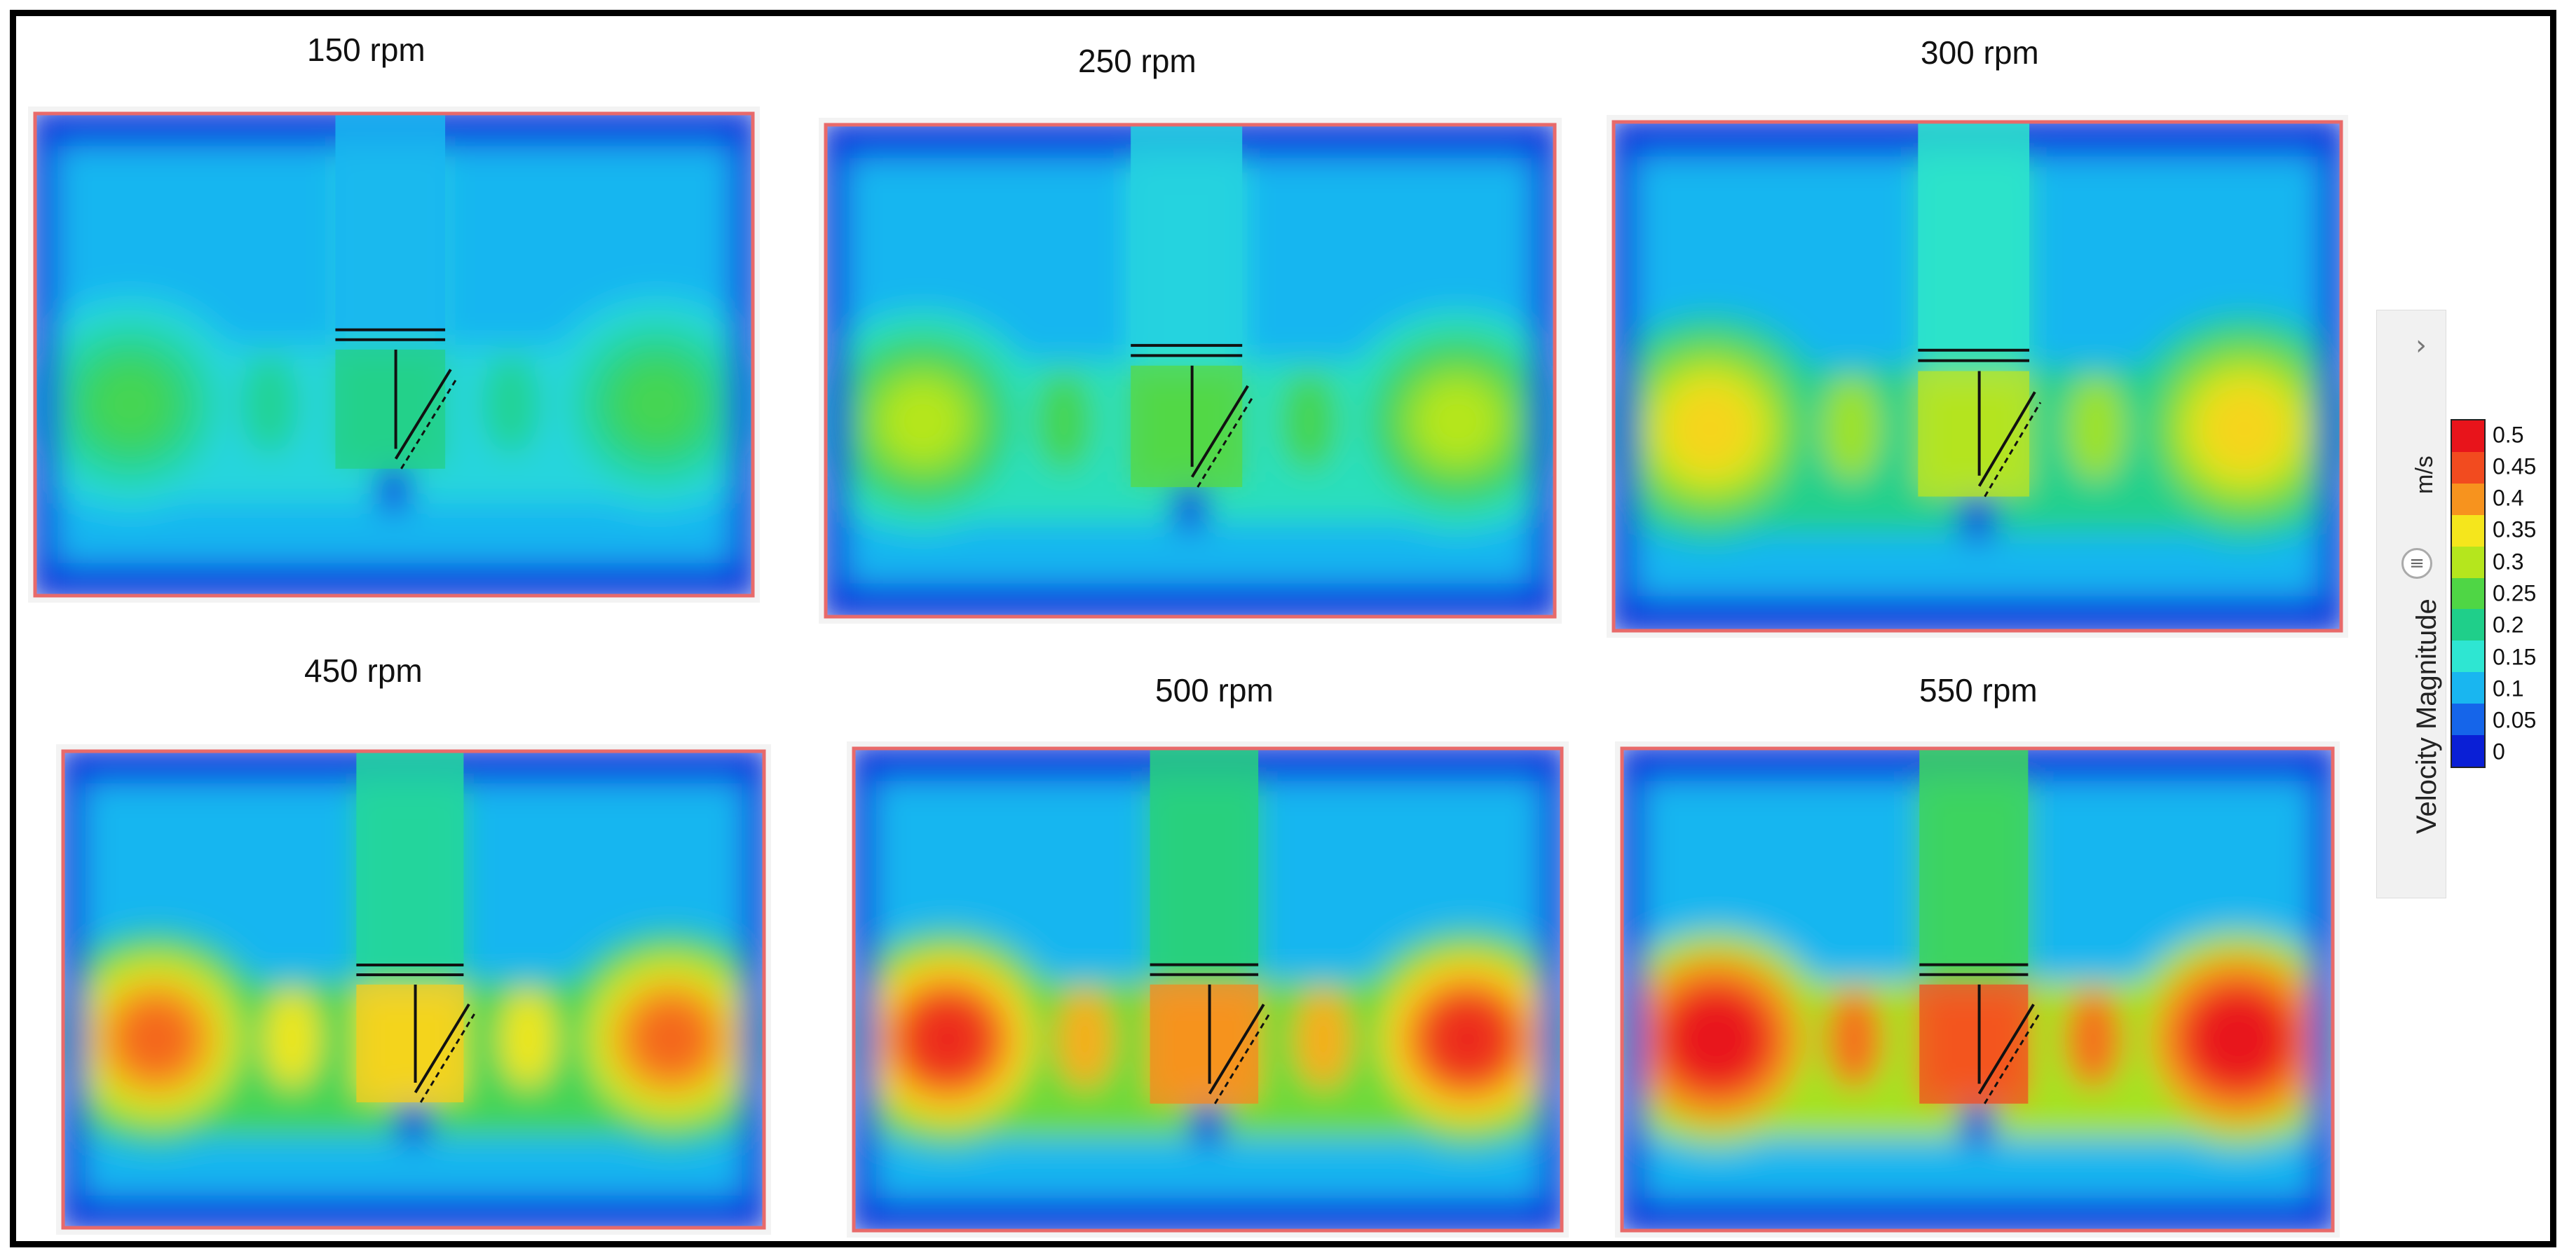 The width and height of the screenshot is (2576, 1260). Describe the element at coordinates (2508, 498) in the screenshot. I see `colorbar-tick-label: 0.4` at that location.